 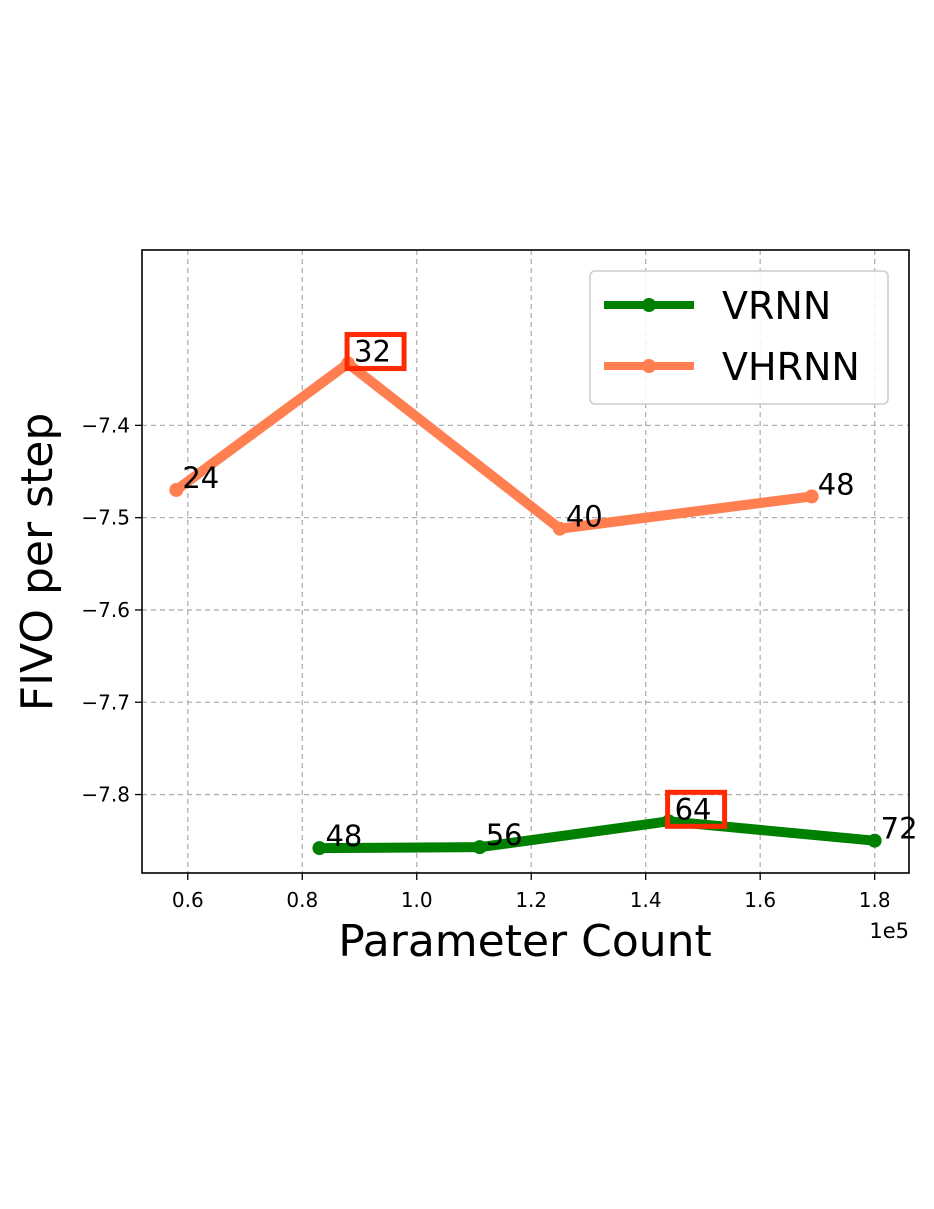 What do you see at coordinates (760, 900) in the screenshot?
I see `x-tick-label: 1.6` at bounding box center [760, 900].